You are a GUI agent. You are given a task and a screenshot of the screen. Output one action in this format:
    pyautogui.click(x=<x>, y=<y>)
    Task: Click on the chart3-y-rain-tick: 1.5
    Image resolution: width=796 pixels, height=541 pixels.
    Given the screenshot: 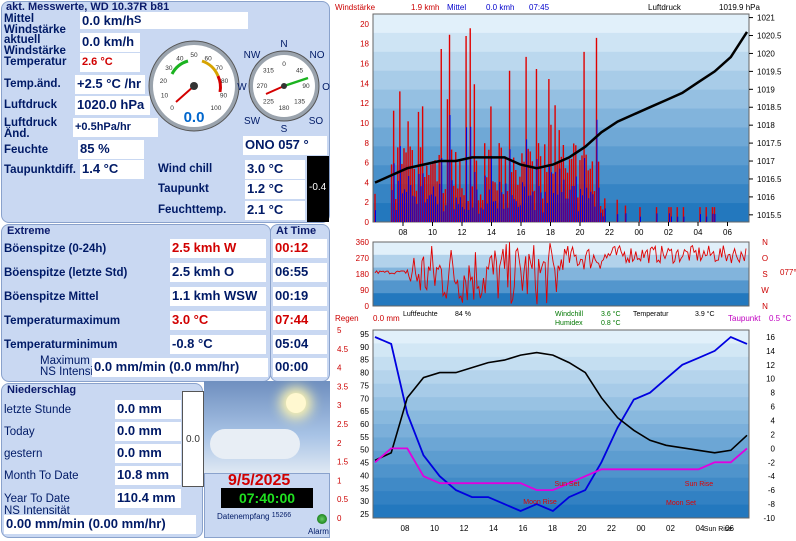 What is the action you would take?
    pyautogui.click(x=343, y=462)
    